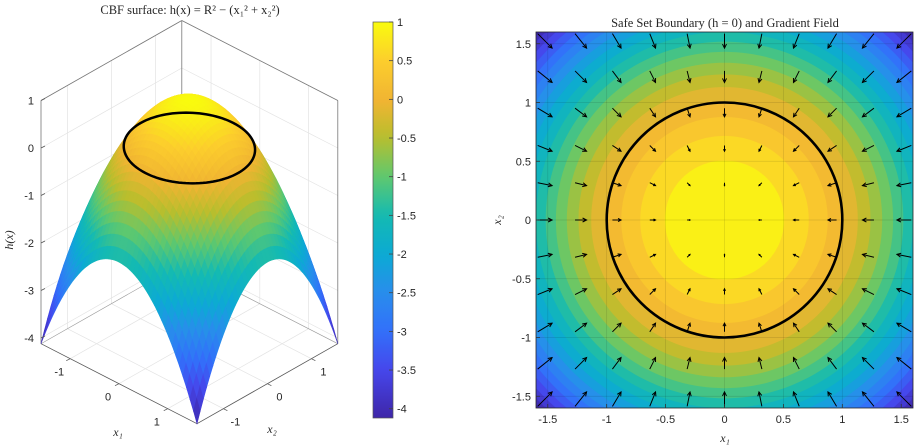 The image size is (915, 446). What do you see at coordinates (157, 423) in the screenshot?
I see `x1-tick-label: 1` at bounding box center [157, 423].